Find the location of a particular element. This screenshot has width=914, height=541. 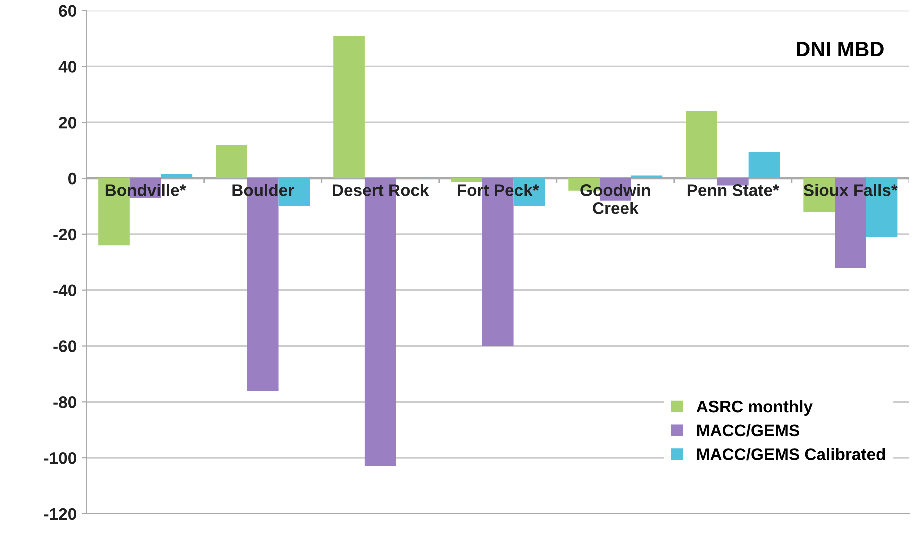

y-tick-label: -40 is located at coordinates (65, 290).